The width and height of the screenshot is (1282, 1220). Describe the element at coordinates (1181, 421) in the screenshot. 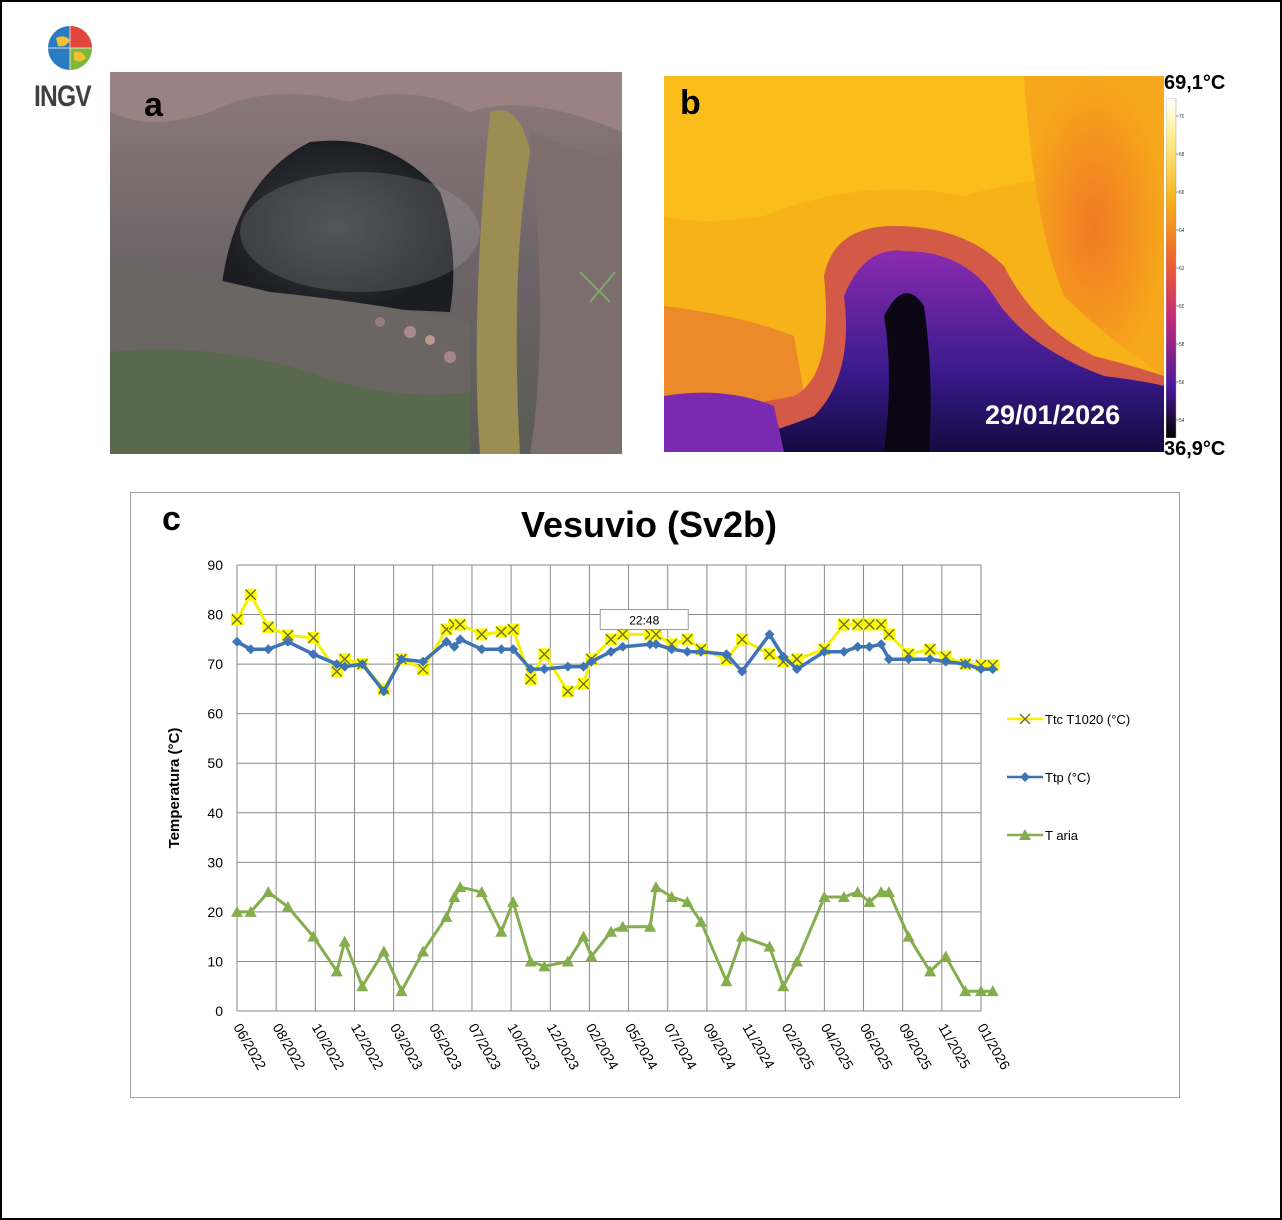

I see `colorbar-tick-label: 54` at that location.